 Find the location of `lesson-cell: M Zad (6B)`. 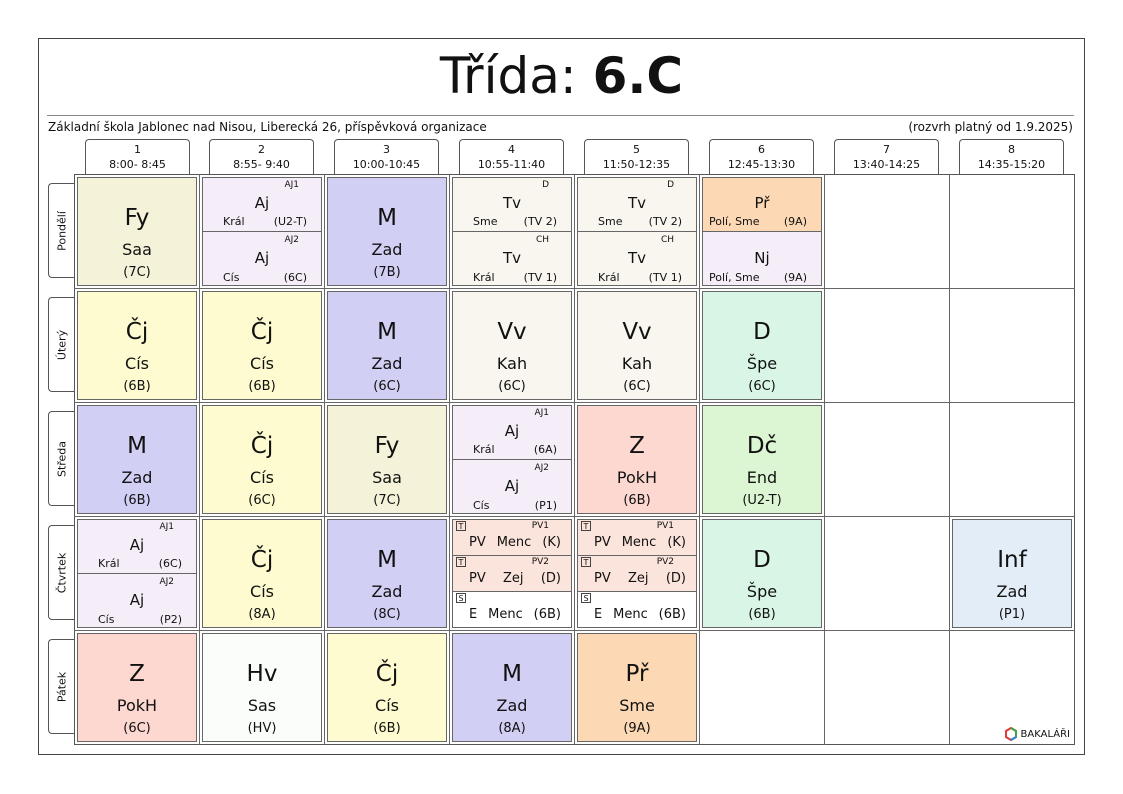

lesson-cell: M Zad (6B) is located at coordinates (137, 459).